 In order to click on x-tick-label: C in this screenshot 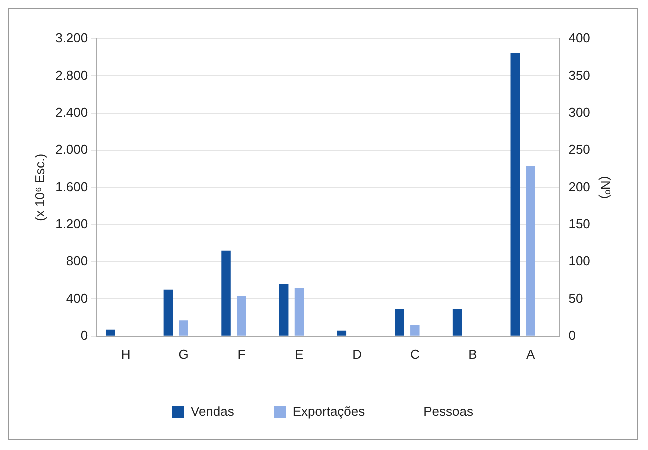, I will do `click(415, 354)`.